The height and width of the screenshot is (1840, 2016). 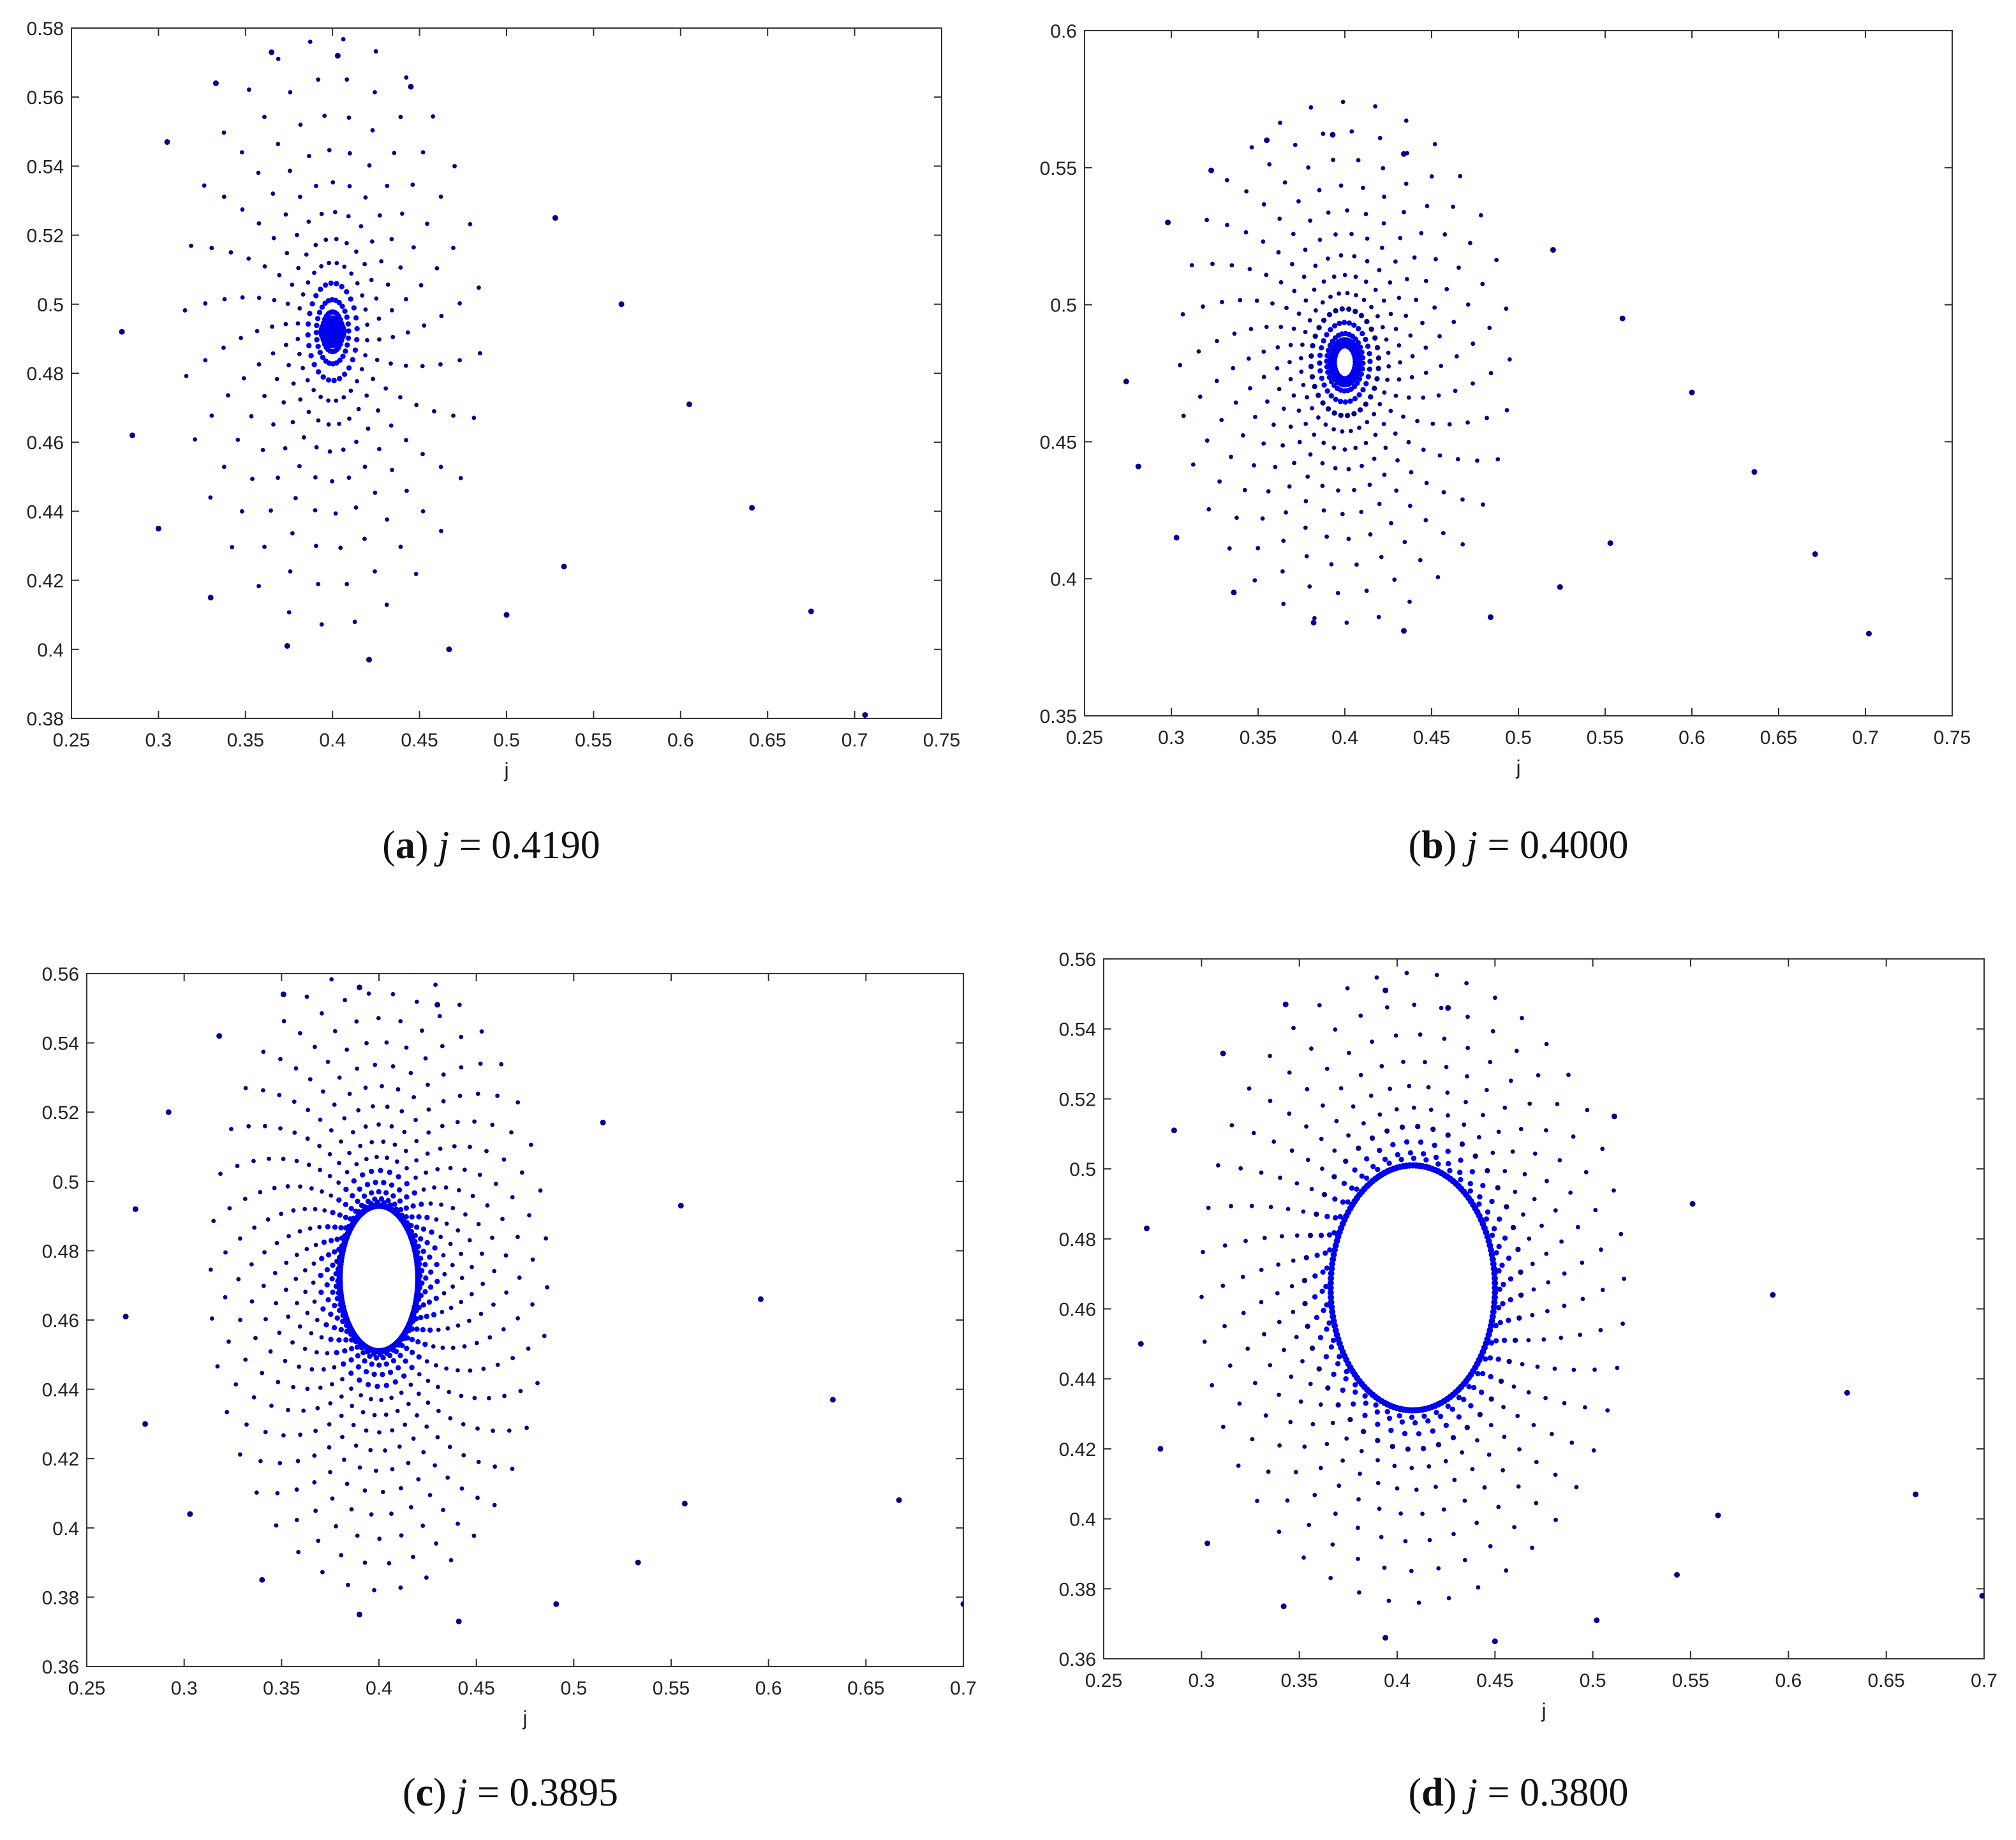 What do you see at coordinates (60, 1391) in the screenshot?
I see `y-tick-label: 0.44` at bounding box center [60, 1391].